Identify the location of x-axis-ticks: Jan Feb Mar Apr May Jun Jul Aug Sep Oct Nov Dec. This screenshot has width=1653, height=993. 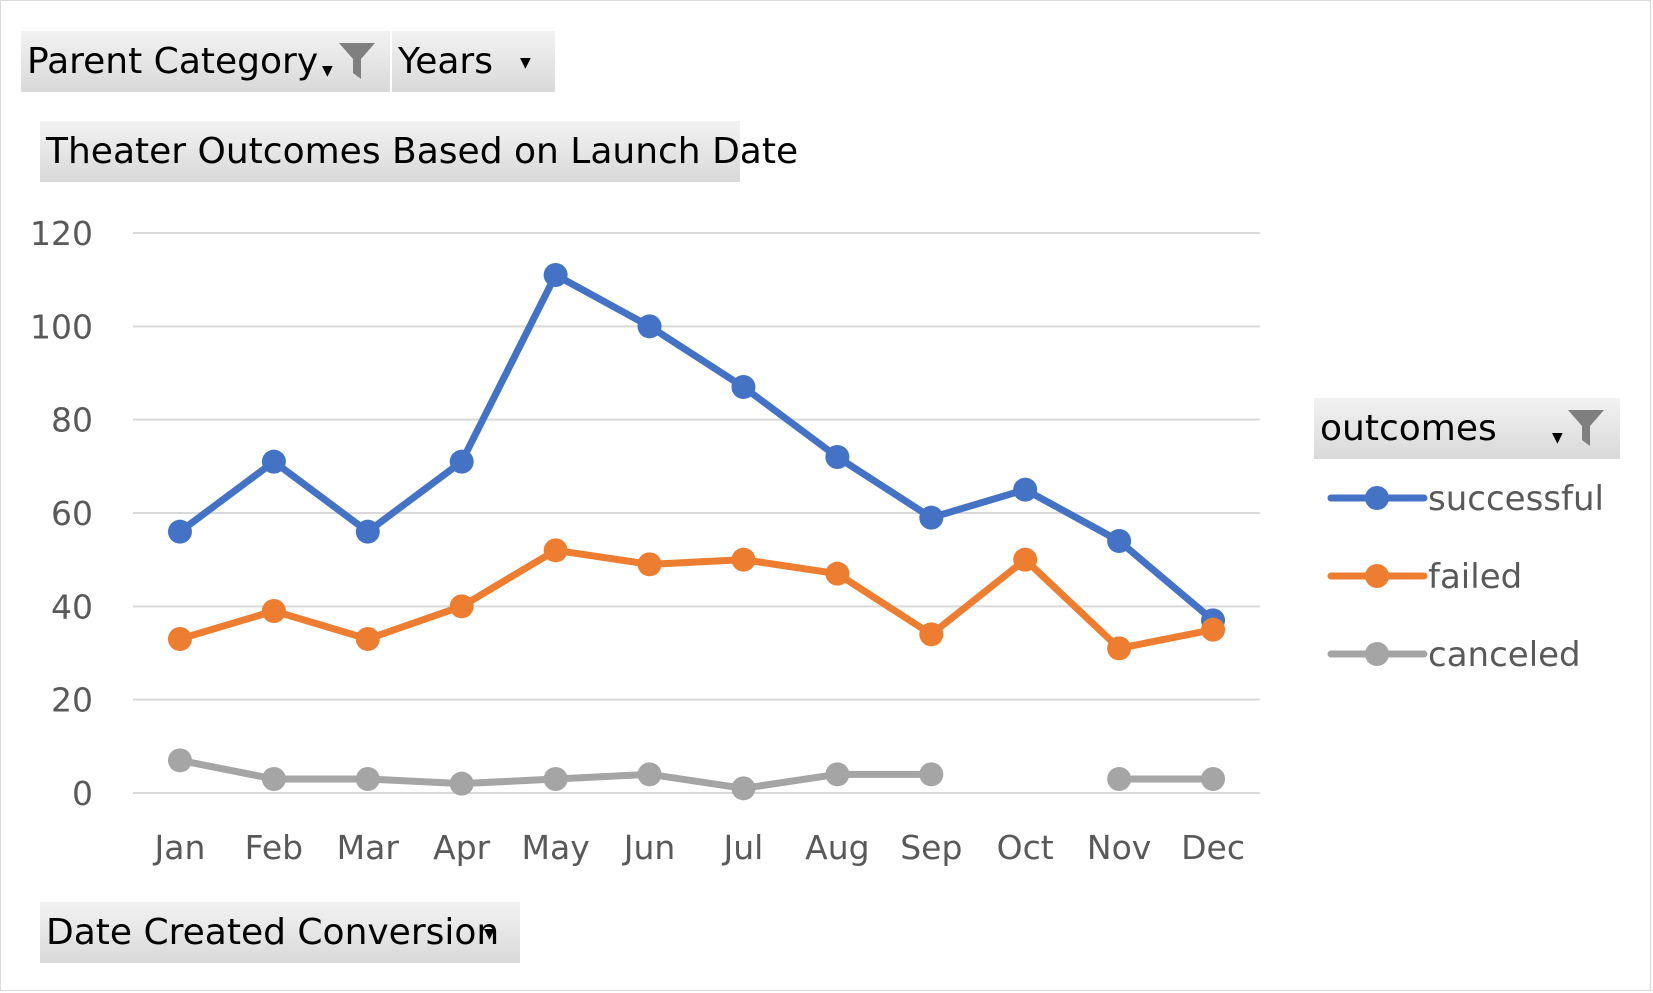
(699, 847).